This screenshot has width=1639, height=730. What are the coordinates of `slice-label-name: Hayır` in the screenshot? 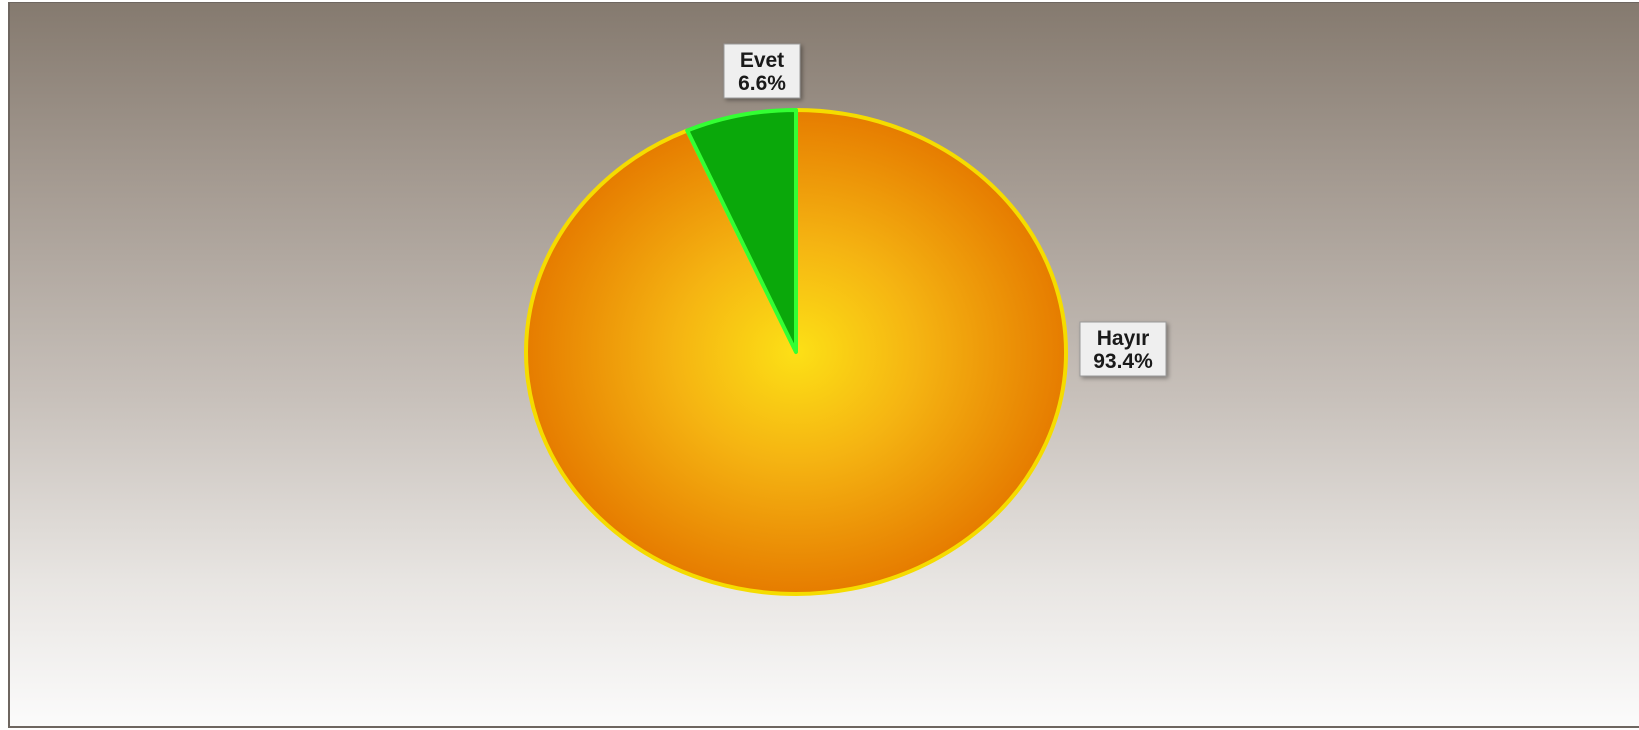 It's located at (1123, 338).